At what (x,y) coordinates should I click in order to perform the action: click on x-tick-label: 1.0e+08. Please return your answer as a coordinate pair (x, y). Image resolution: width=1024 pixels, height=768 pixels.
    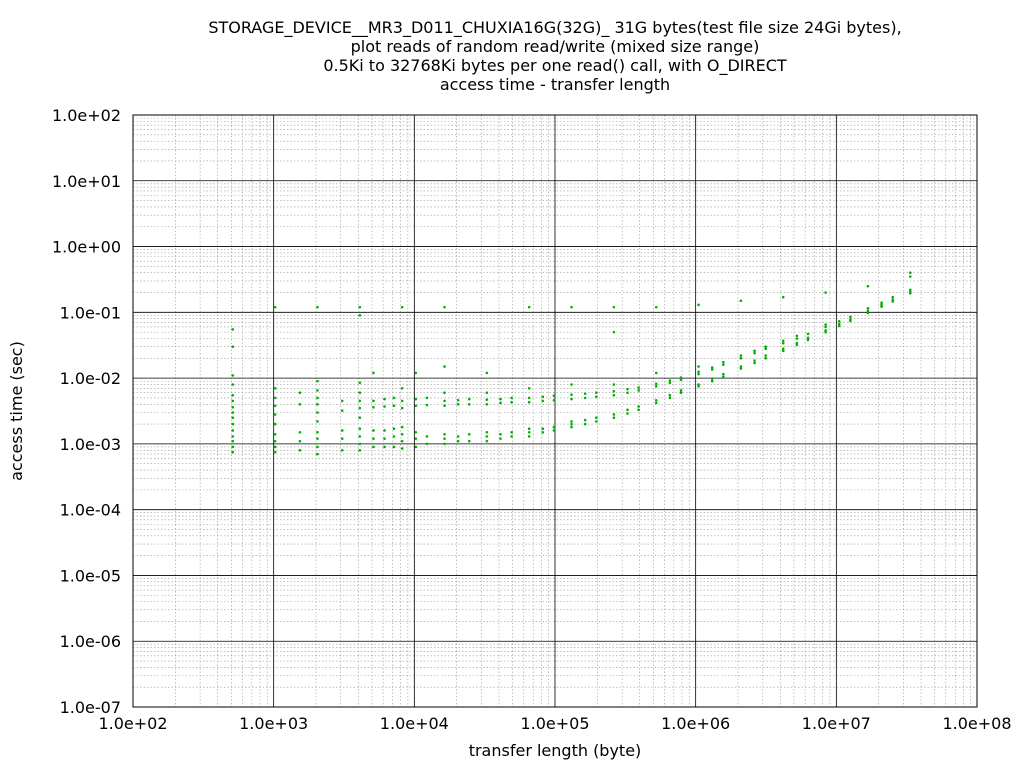
    Looking at the image, I should click on (976, 723).